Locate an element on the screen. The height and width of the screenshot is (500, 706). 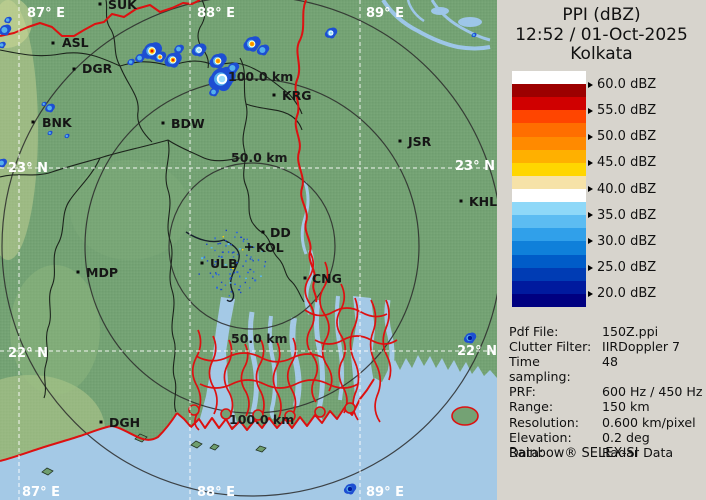
legend-entry: 25.0 dBZ is located at coordinates (622, 268).